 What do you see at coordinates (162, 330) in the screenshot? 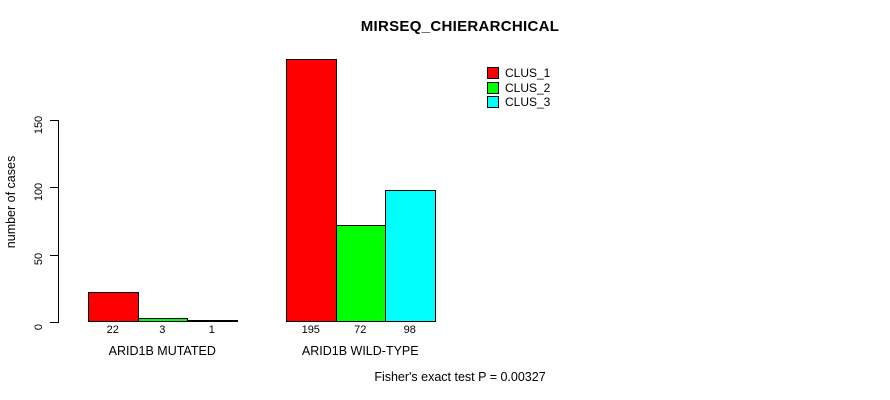
I see `bar-value-label: 3` at bounding box center [162, 330].